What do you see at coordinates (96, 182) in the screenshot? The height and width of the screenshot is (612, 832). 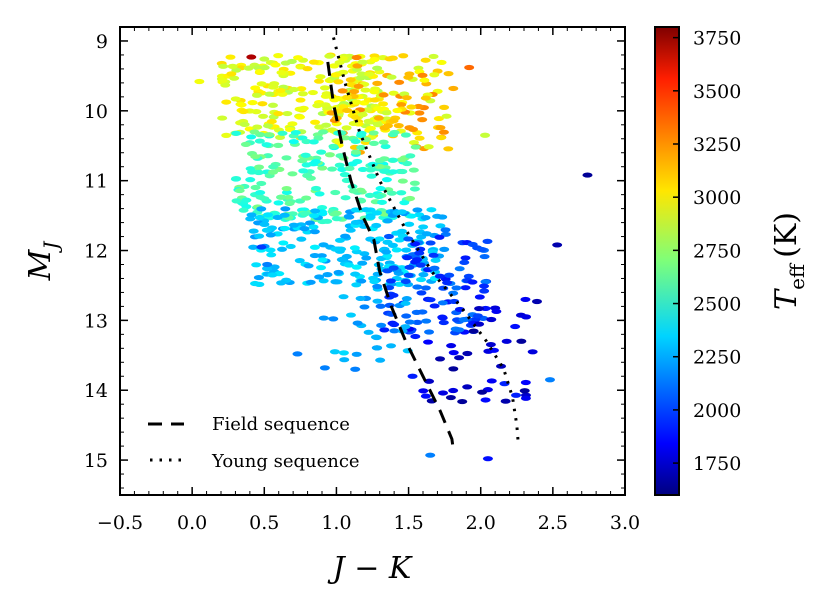 I see `y-tick-label: 11` at bounding box center [96, 182].